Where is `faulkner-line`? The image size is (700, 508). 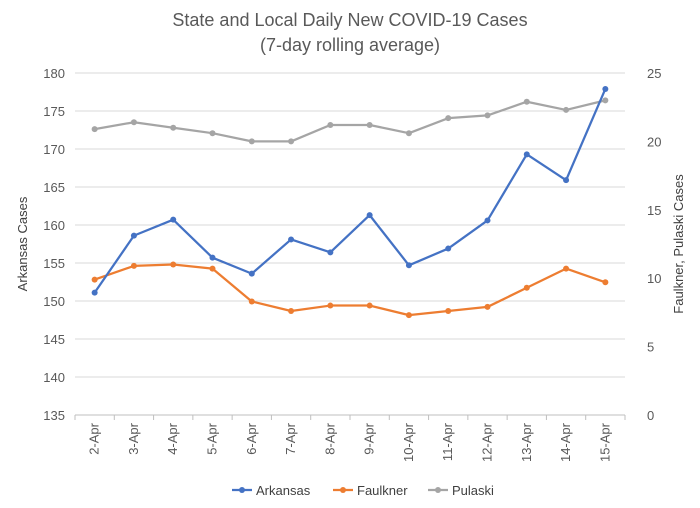
faulkner-line is located at coordinates (350, 290).